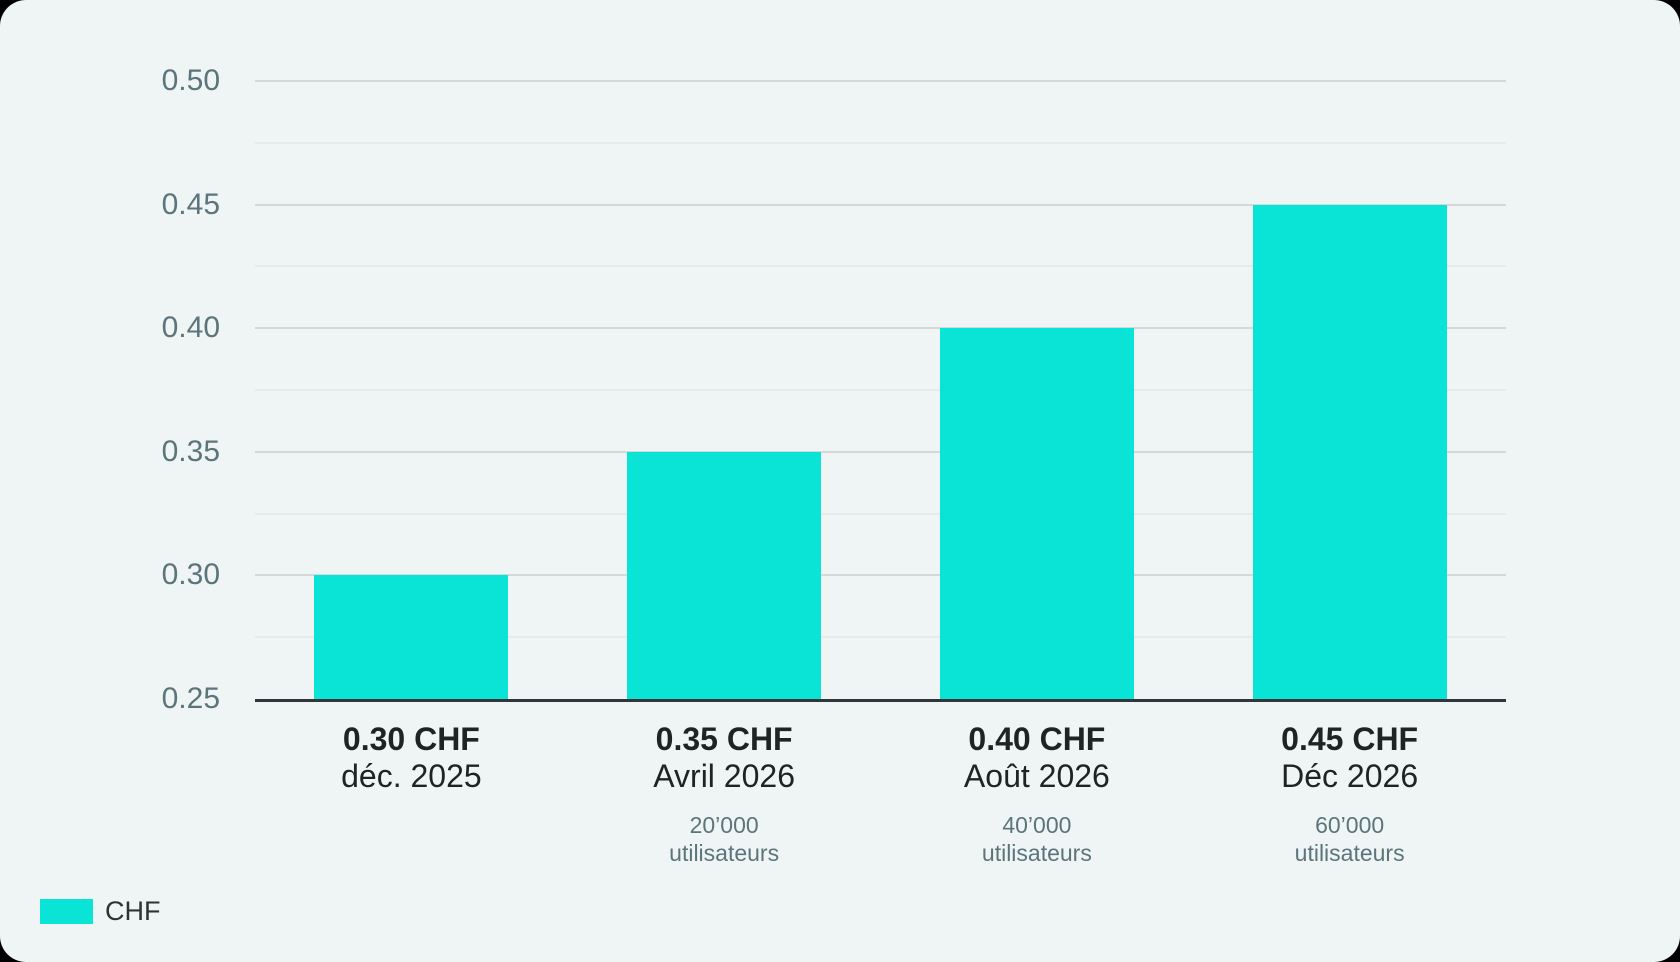 The width and height of the screenshot is (1680, 962). What do you see at coordinates (190, 328) in the screenshot?
I see `y-axis-tick-label: 0.40` at bounding box center [190, 328].